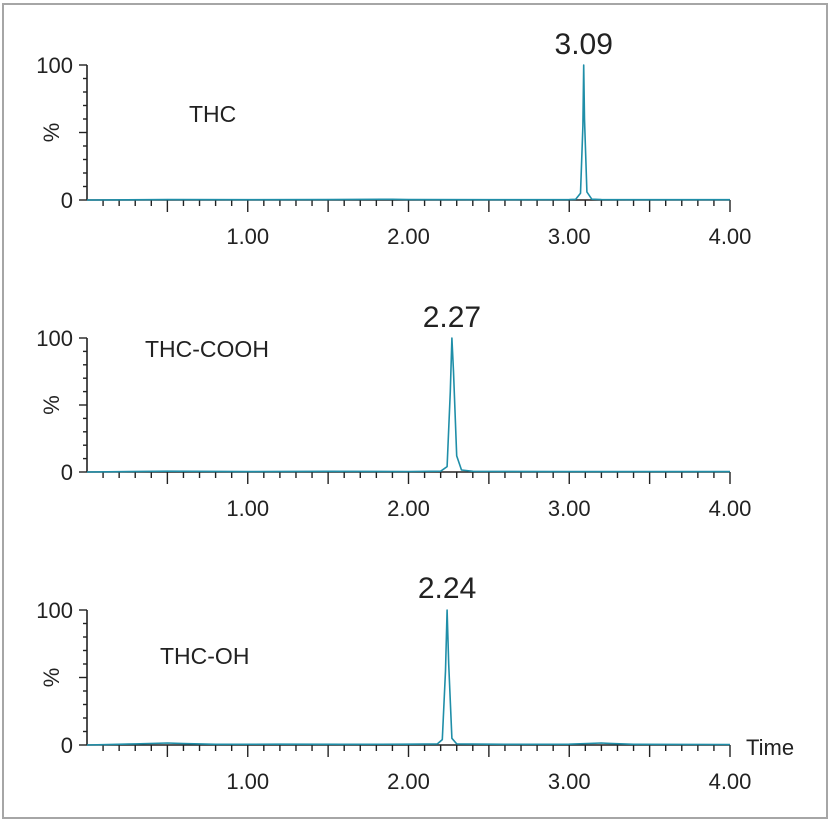 The width and height of the screenshot is (833, 825). What do you see at coordinates (207, 349) in the screenshot?
I see `compound-label: THC-COOH` at bounding box center [207, 349].